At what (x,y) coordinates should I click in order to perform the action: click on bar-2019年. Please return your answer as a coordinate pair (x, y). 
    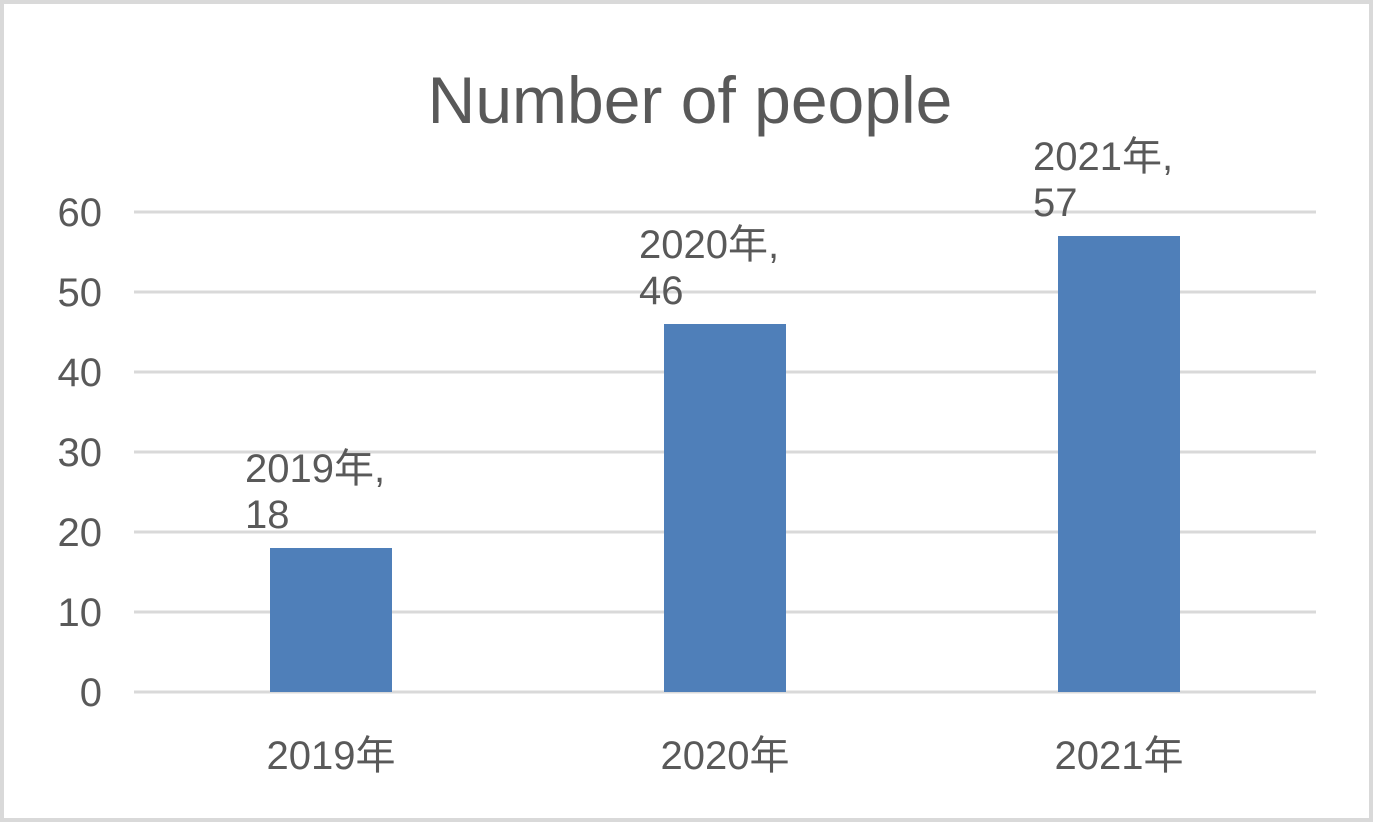
    Looking at the image, I should click on (331, 620).